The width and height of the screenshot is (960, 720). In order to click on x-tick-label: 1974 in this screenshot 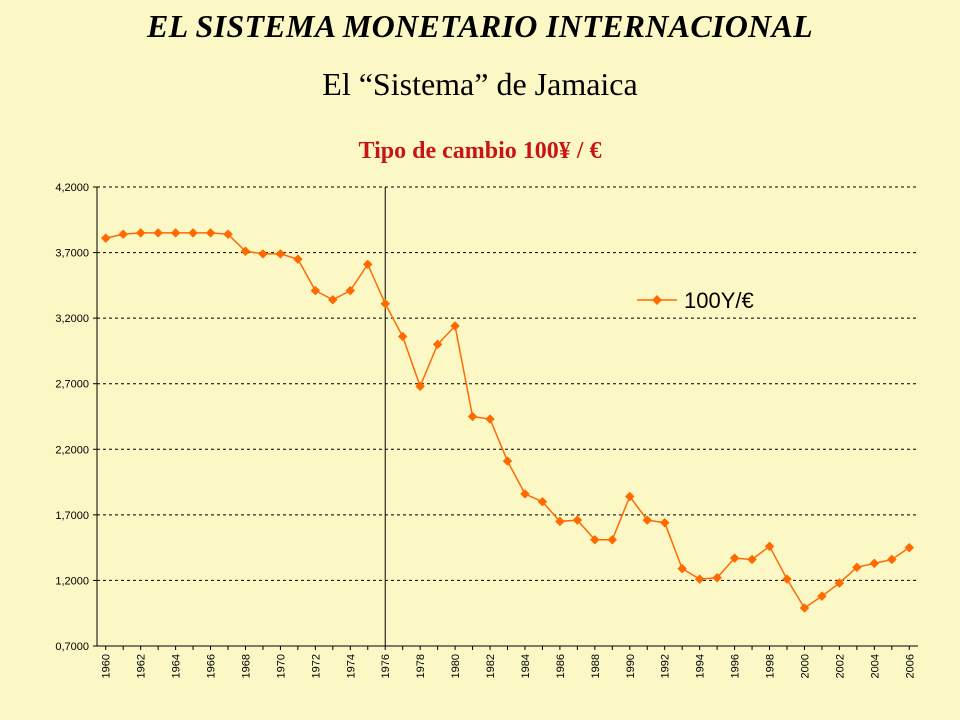, I will do `click(351, 666)`.